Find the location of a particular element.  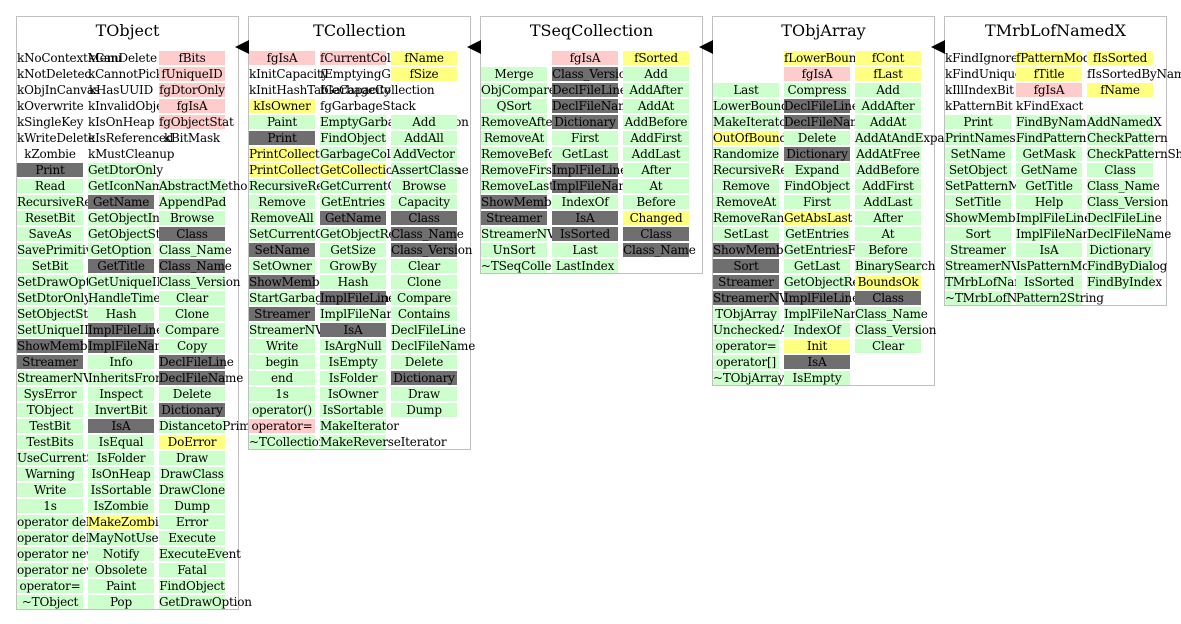

member-item: DeclFileName is located at coordinates (433, 346).